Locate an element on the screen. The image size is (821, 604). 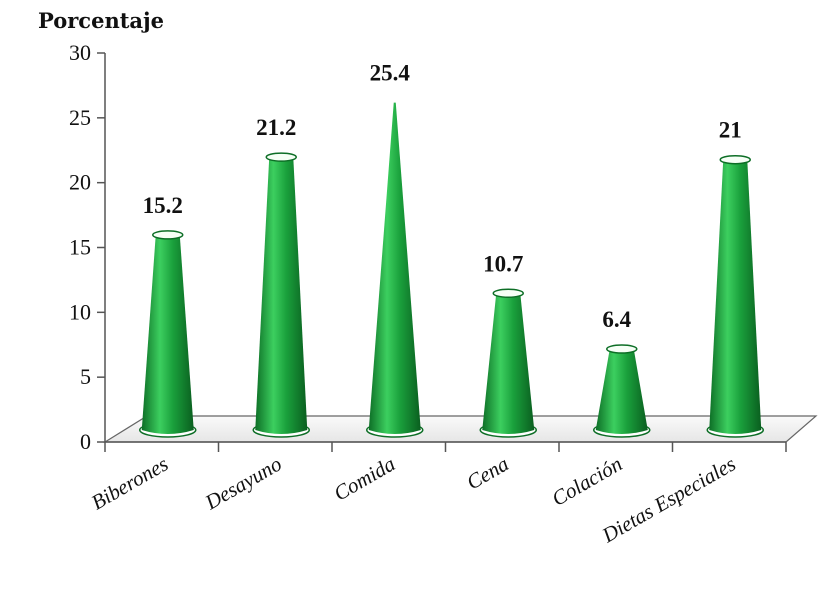
y-tick-label: 20 is located at coordinates (80, 182).